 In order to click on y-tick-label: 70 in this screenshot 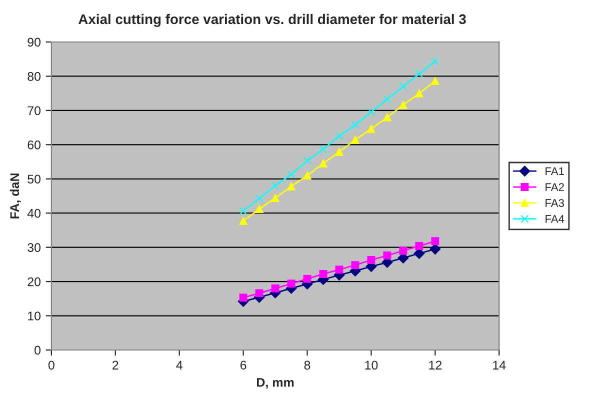, I will do `click(34, 111)`.